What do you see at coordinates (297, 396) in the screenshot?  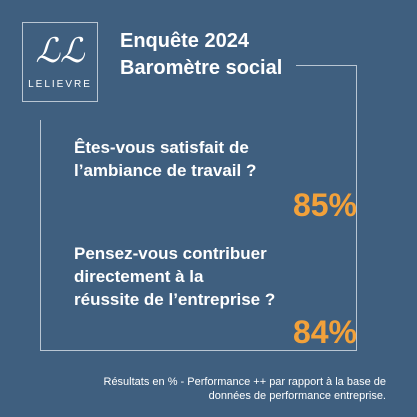 I see `footnote-line-2: données de performance entreprise.` at bounding box center [297, 396].